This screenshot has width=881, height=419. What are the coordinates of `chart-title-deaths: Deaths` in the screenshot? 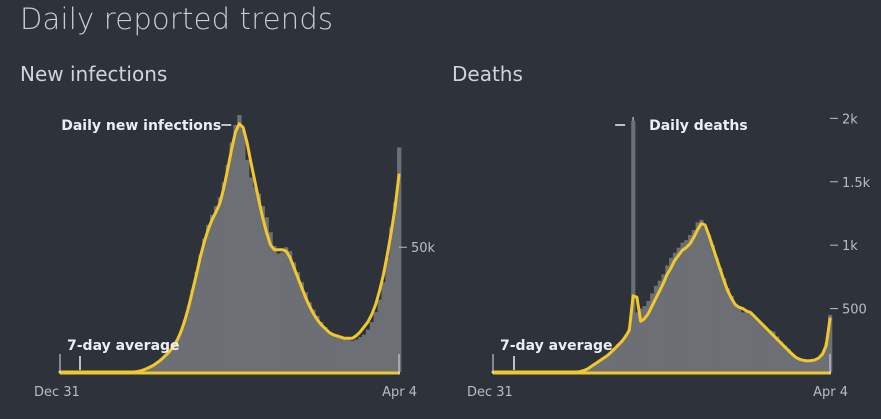 It's located at (487, 74).